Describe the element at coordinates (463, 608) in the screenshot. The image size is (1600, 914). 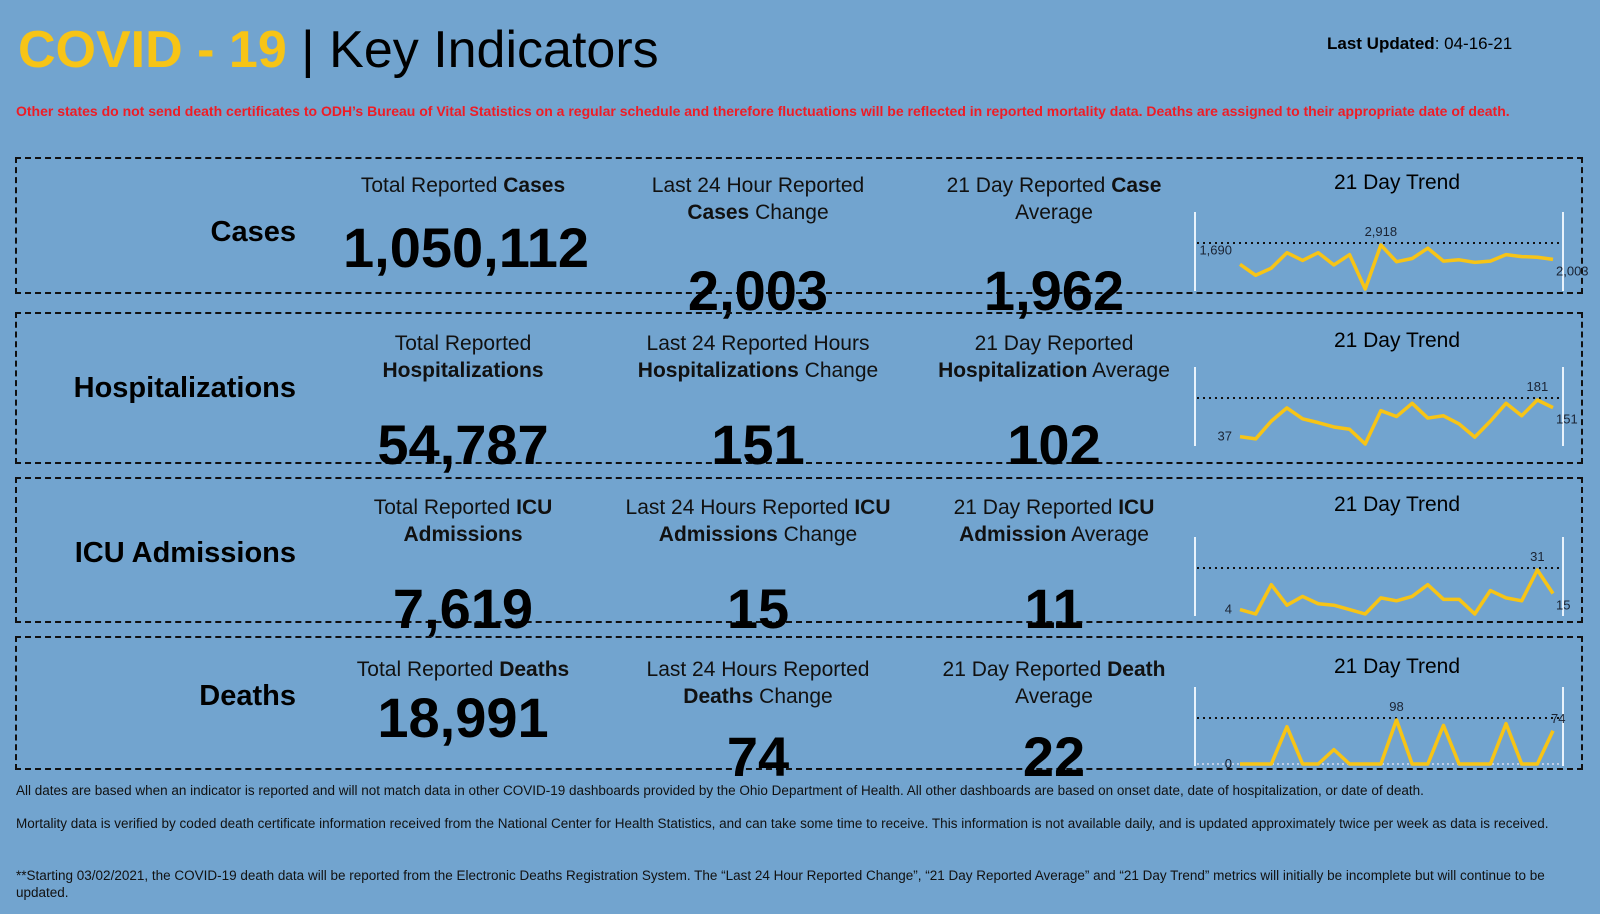
I see `total-value: 7,619` at that location.